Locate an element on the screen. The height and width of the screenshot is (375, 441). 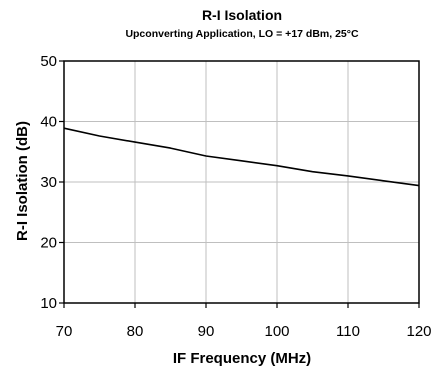
y-tick-label: 50 is located at coordinates (48, 61).